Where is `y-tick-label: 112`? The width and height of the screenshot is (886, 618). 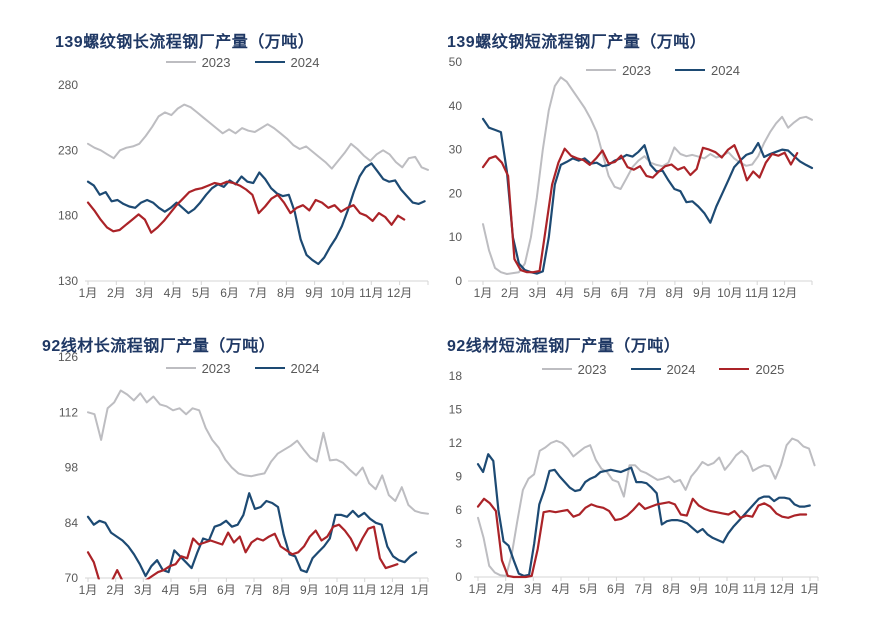
y-tick-label: 112 is located at coordinates (68, 412).